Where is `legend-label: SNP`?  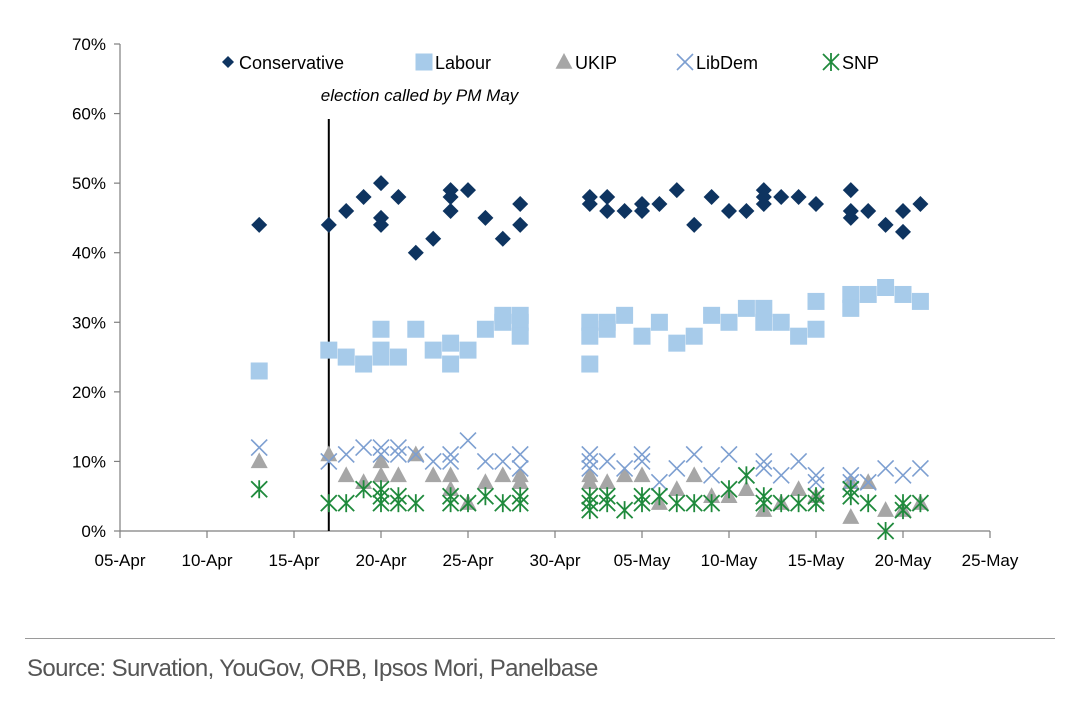 legend-label: SNP is located at coordinates (860, 63).